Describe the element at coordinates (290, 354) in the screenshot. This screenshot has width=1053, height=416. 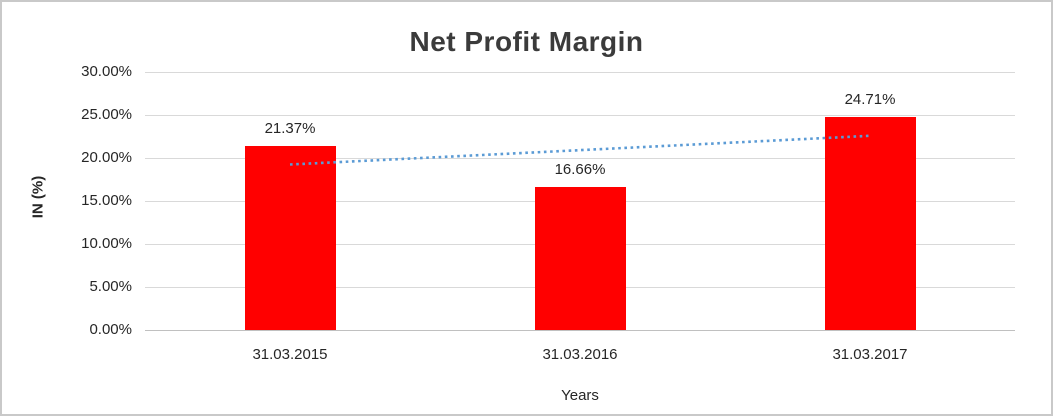
I see `x-axis-category-label: 31.03.2015` at that location.